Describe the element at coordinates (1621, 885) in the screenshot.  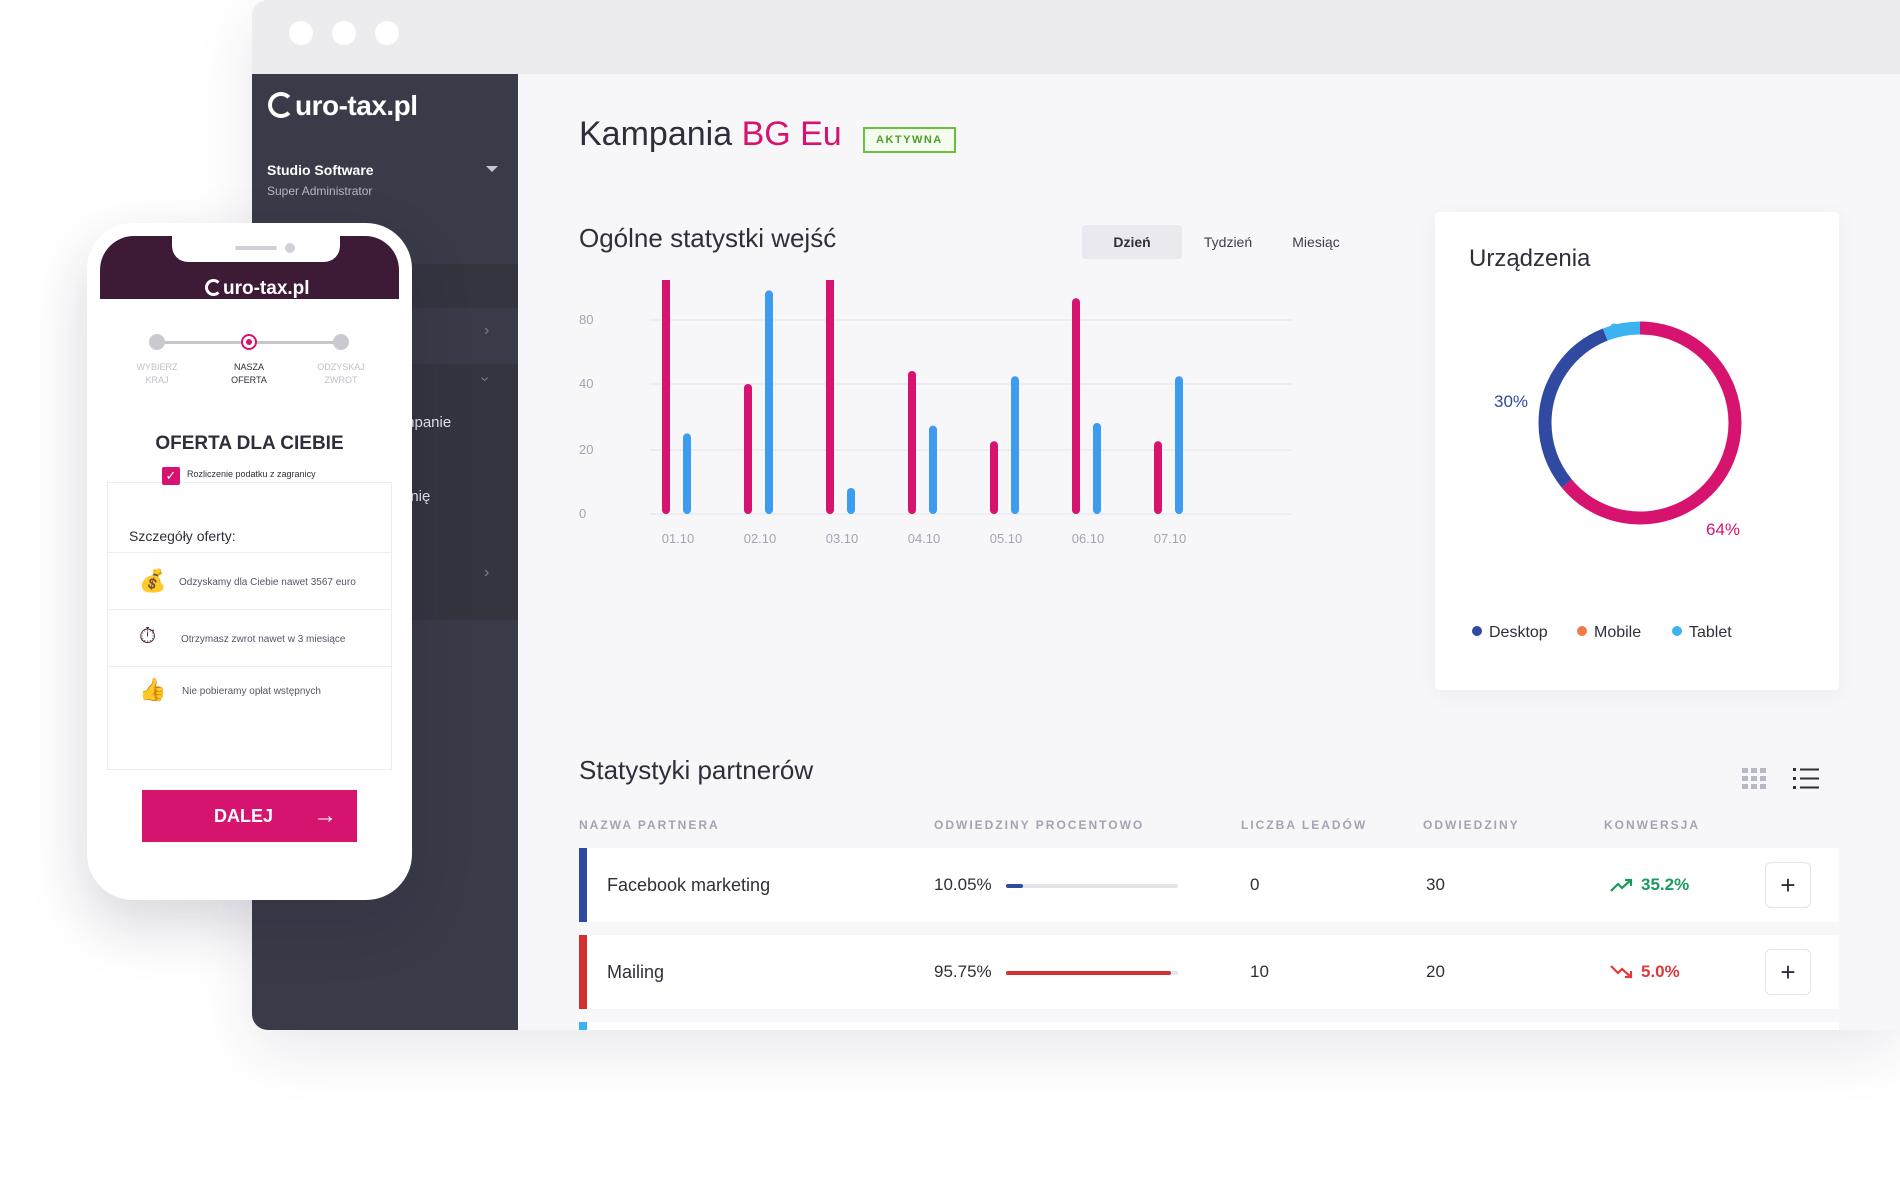
I see `trend-up-icon` at that location.